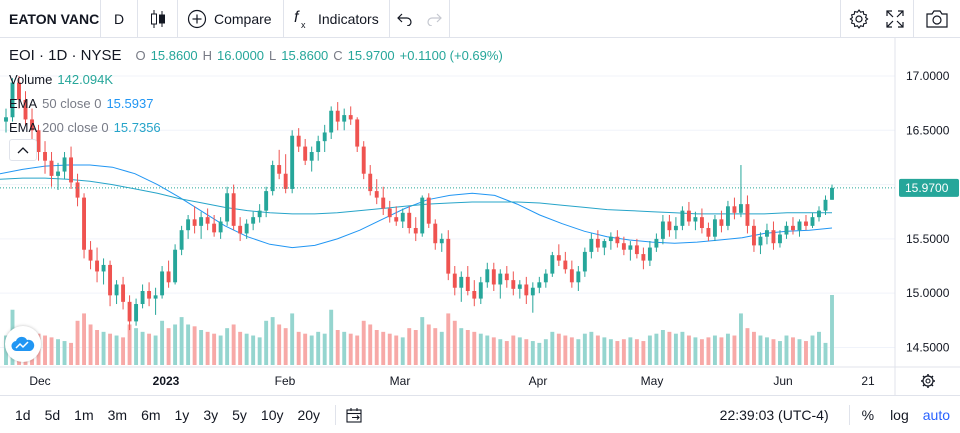 Image resolution: width=960 pixels, height=433 pixels. I want to click on range-1m-button: 1m, so click(84, 414).